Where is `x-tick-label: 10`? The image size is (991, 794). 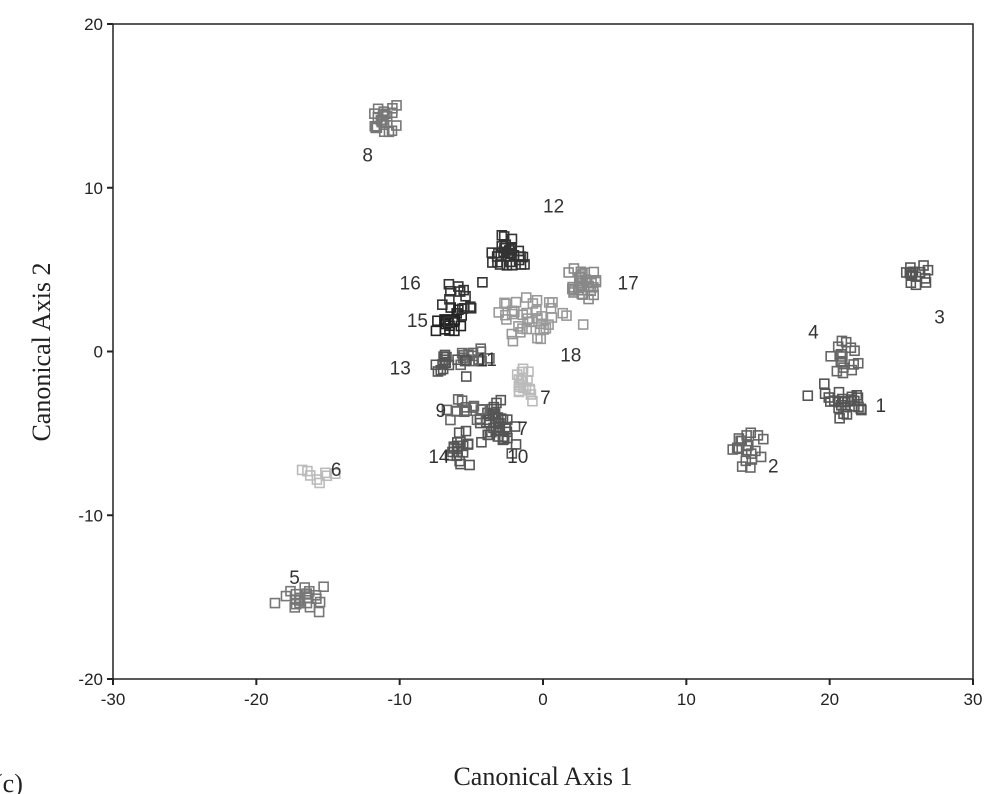
x-tick-label: 10 is located at coordinates (686, 699).